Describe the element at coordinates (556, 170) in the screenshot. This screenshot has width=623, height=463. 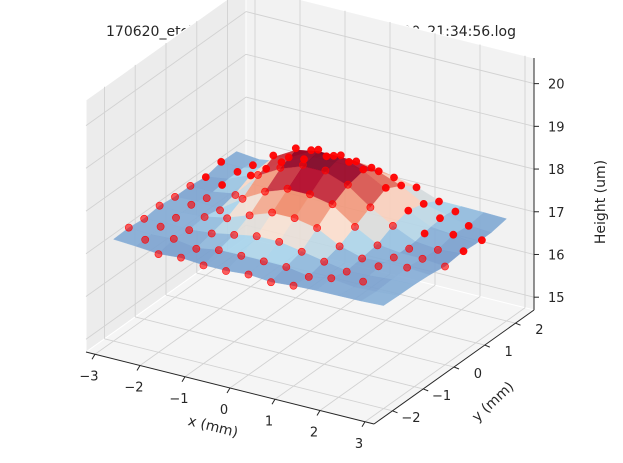
I see `z-tick-label: 18` at that location.